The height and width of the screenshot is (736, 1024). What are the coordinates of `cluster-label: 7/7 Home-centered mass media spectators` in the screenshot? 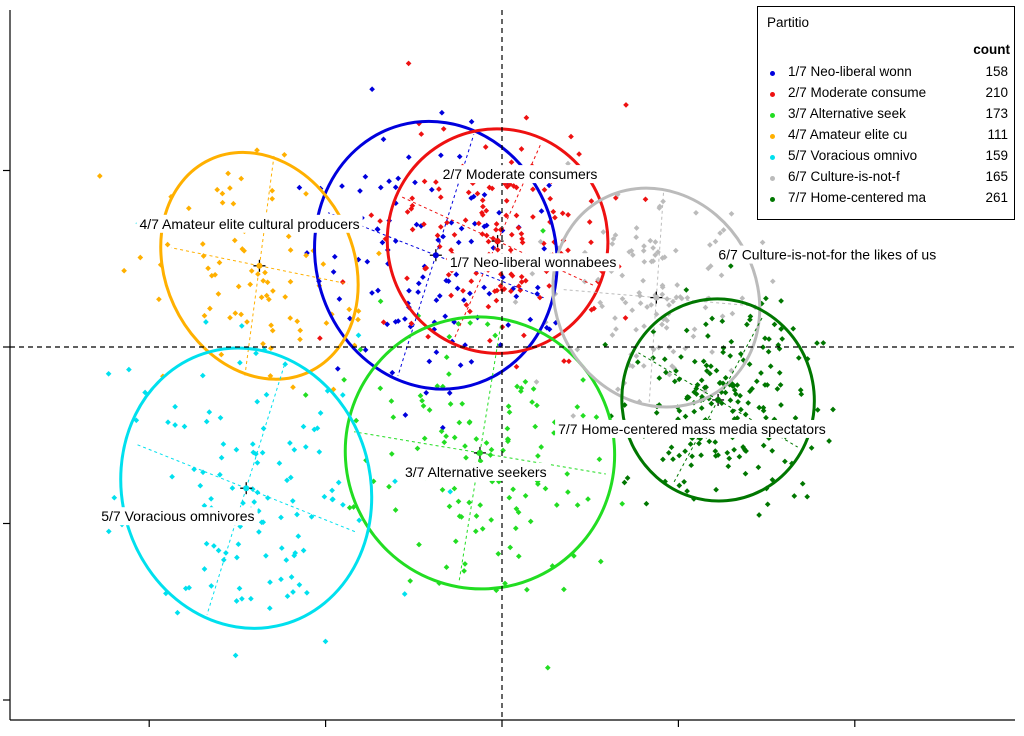 It's located at (692, 429).